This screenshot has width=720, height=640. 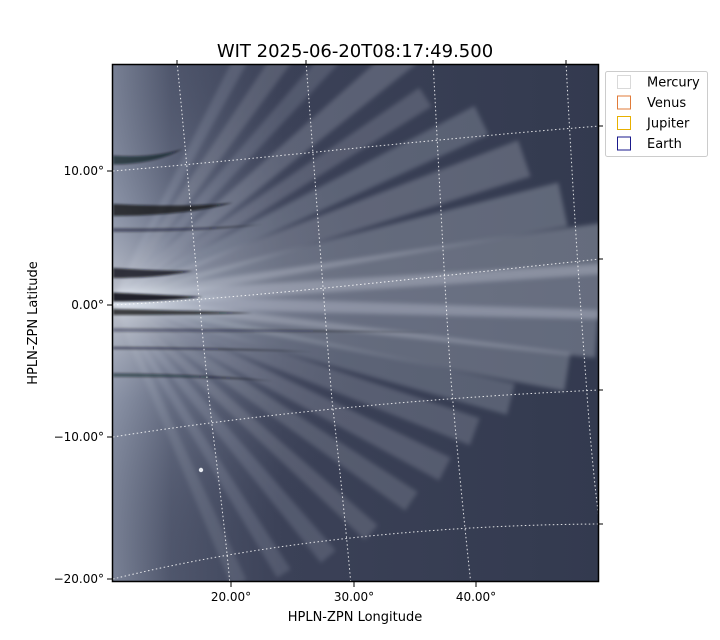 What do you see at coordinates (668, 124) in the screenshot?
I see `legend-label-jupiter: Jupiter` at bounding box center [668, 124].